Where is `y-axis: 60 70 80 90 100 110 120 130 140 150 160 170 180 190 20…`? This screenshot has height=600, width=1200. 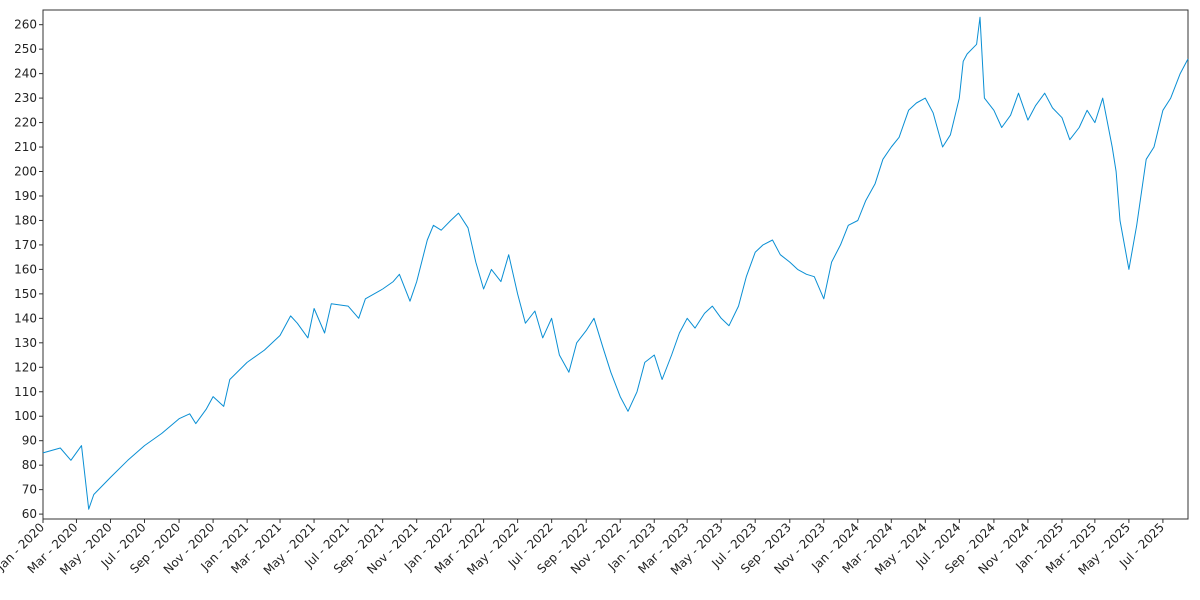 y-axis: 60 70 80 90 100 110 120 130 140 150 160 170 180 190 20… is located at coordinates (28, 269).